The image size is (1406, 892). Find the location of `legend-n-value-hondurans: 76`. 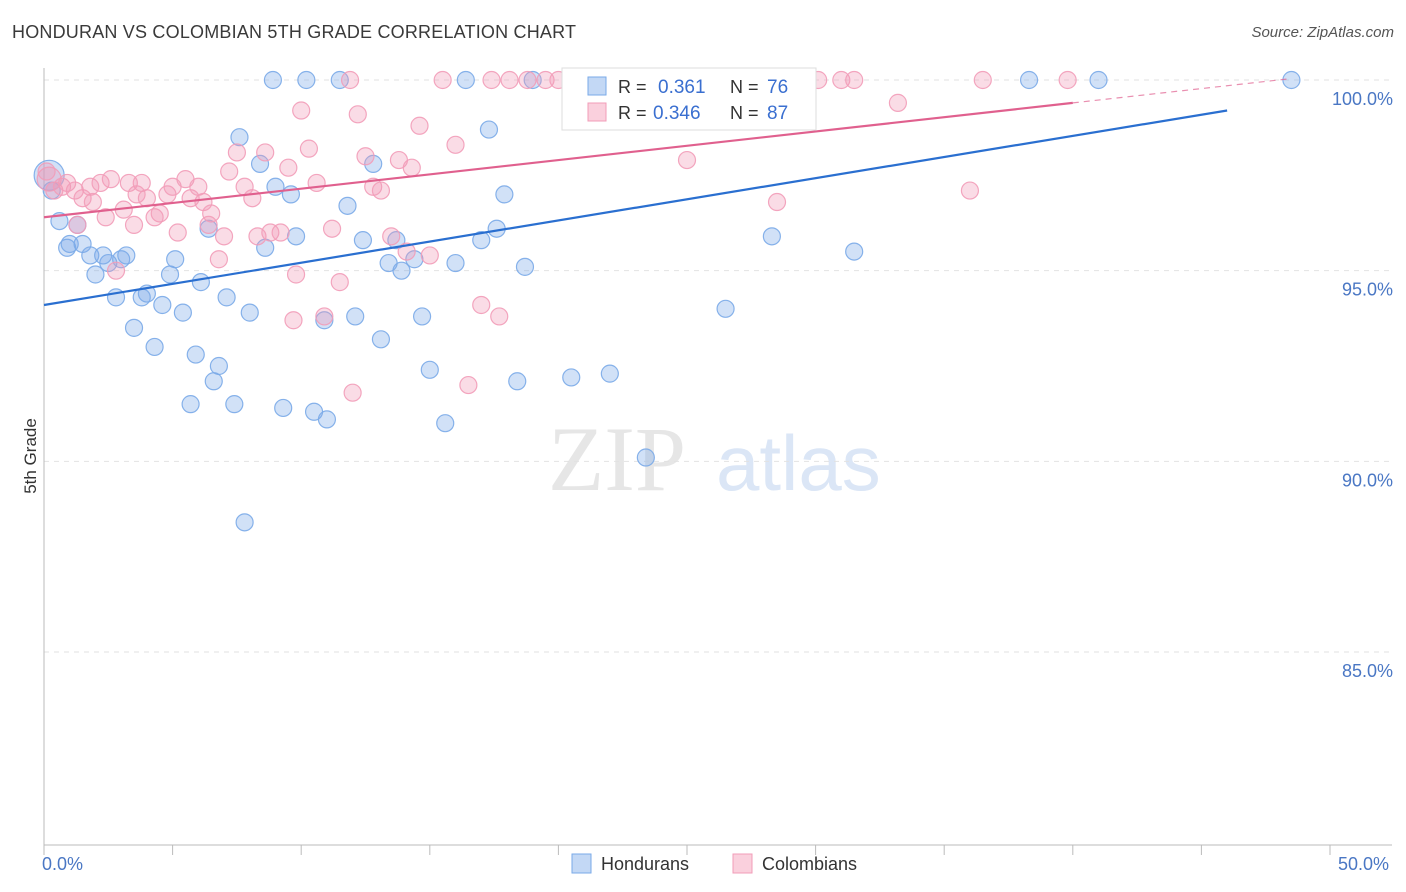

legend-n-value-hondurans: 76 is located at coordinates (777, 87).